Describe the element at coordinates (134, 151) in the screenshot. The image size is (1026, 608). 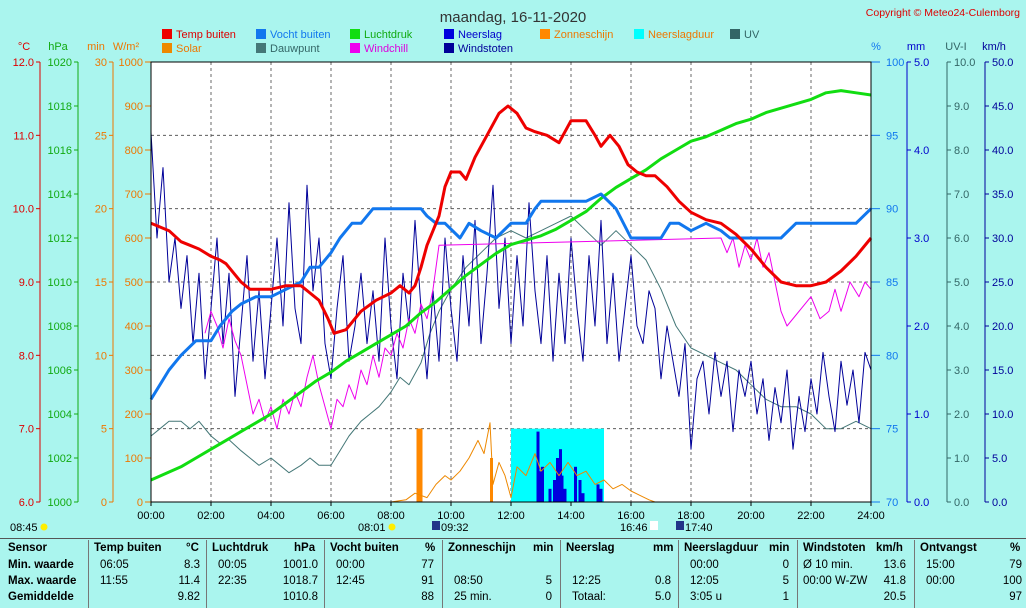
I see `solar-tick-label: 800` at that location.